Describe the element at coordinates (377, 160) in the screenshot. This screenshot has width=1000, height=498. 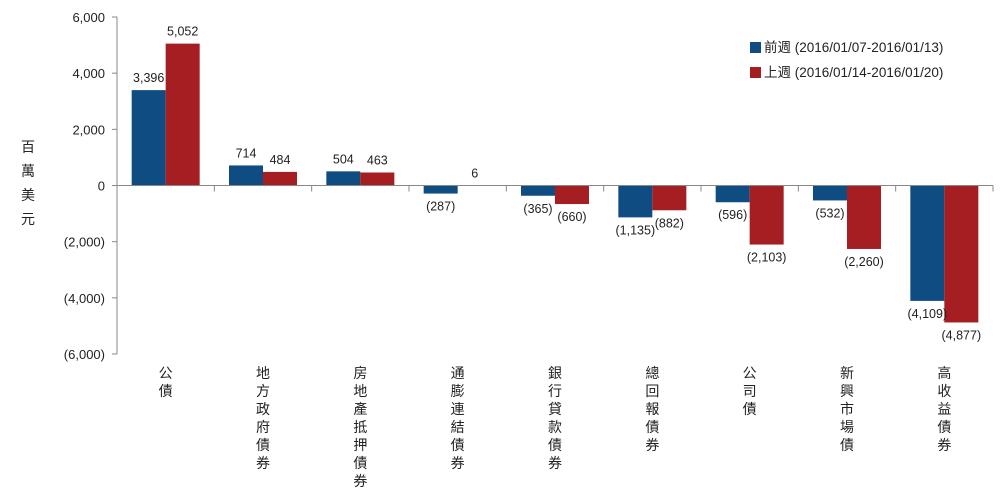
I see `data-label: 463` at that location.